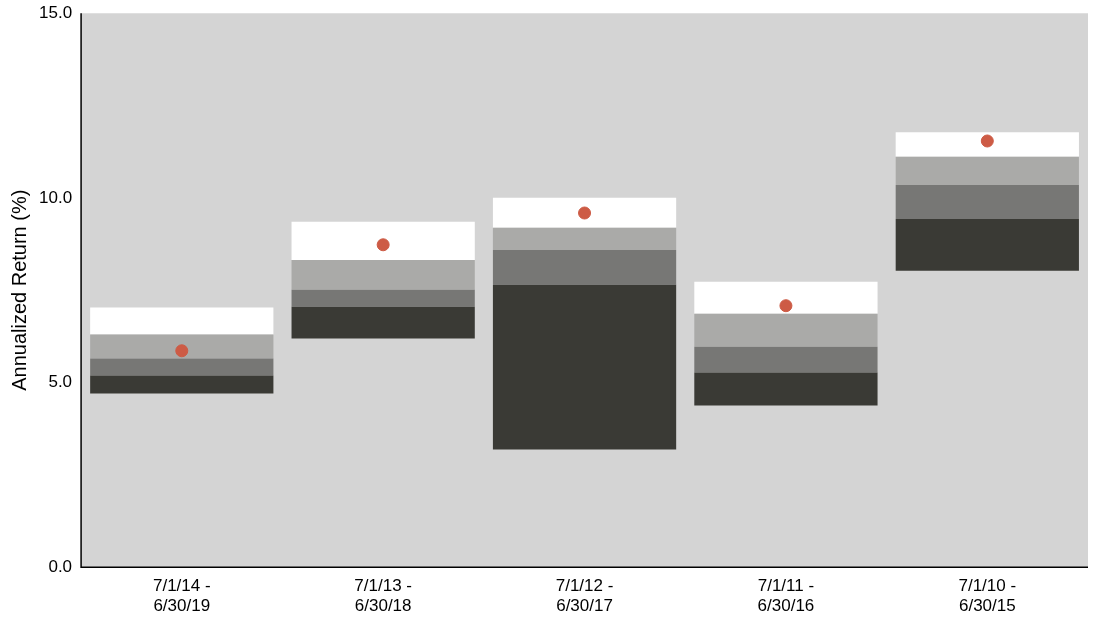  Describe the element at coordinates (584, 596) in the screenshot. I see `x-tick-label: 7/1/12 - 6/30/17` at that location.